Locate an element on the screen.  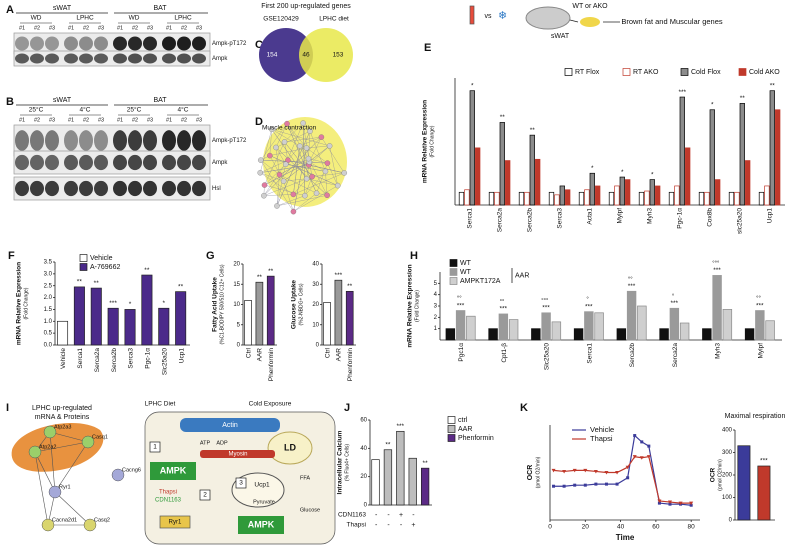
x-tick-label: Serca1 is located at coordinates (470, 218).